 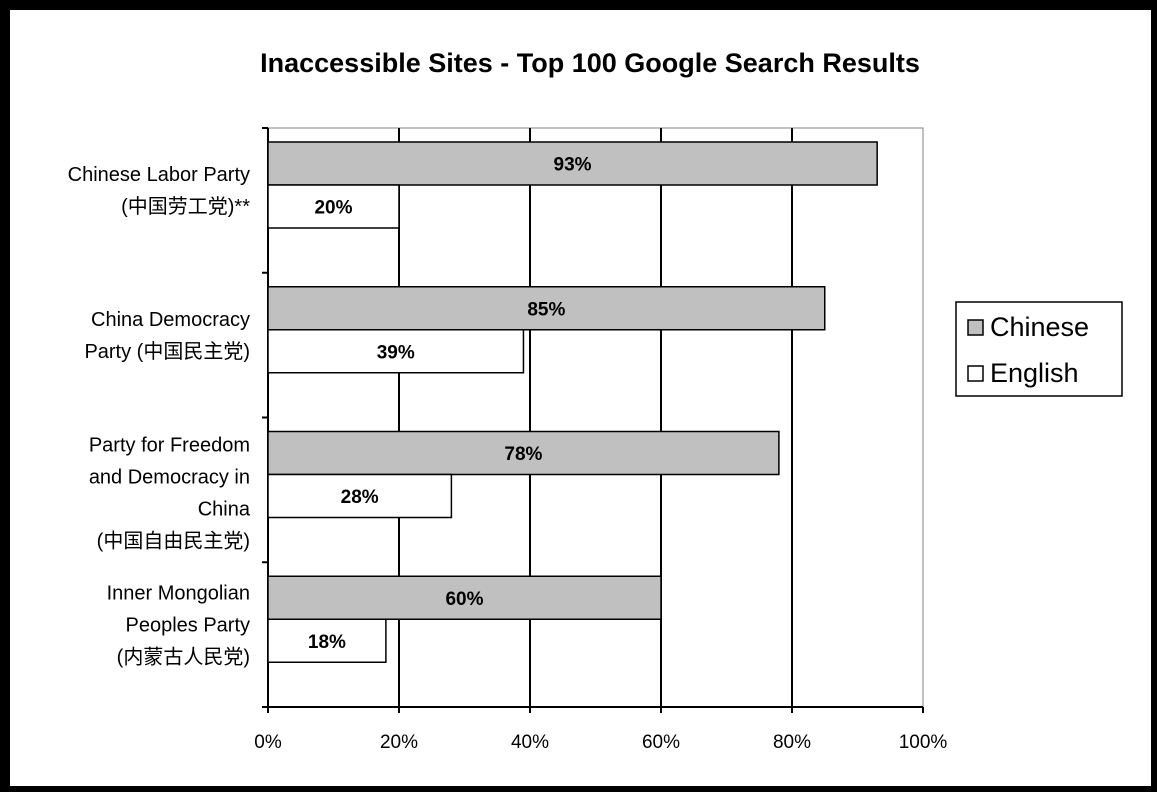 I want to click on x-tick-label: 100%, so click(x=923, y=742).